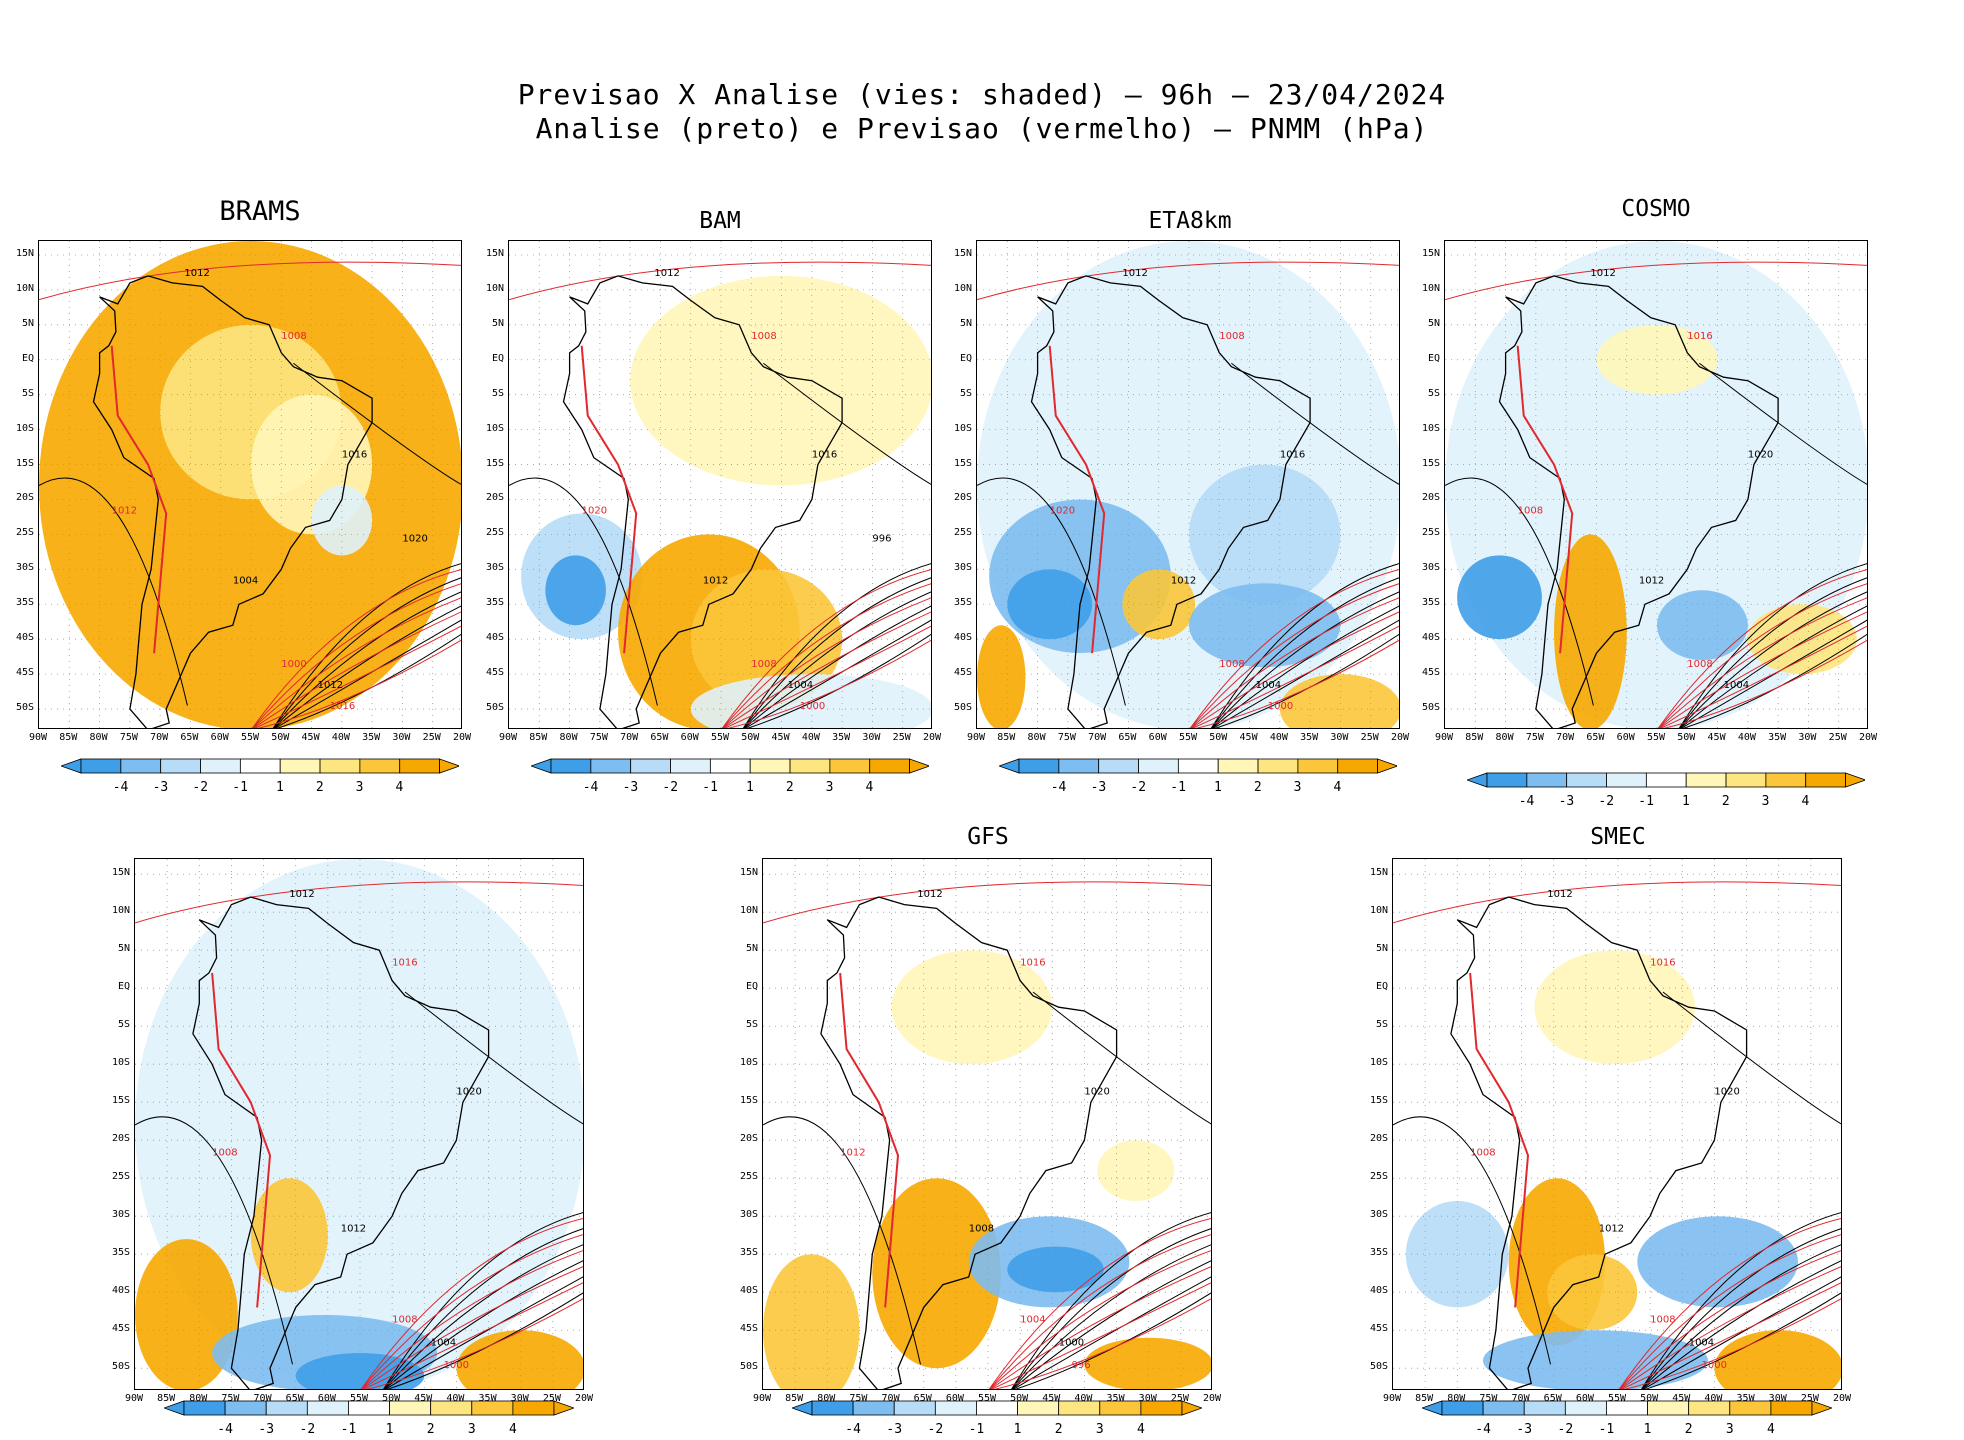 The image size is (1964, 1440). I want to click on isobar-label: 996, so click(881, 538).